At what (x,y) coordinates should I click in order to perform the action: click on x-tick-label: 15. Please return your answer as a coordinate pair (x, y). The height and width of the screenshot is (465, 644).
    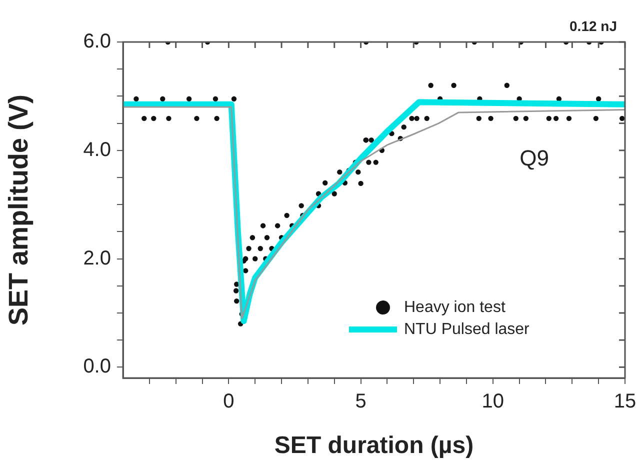
    Looking at the image, I should click on (625, 401).